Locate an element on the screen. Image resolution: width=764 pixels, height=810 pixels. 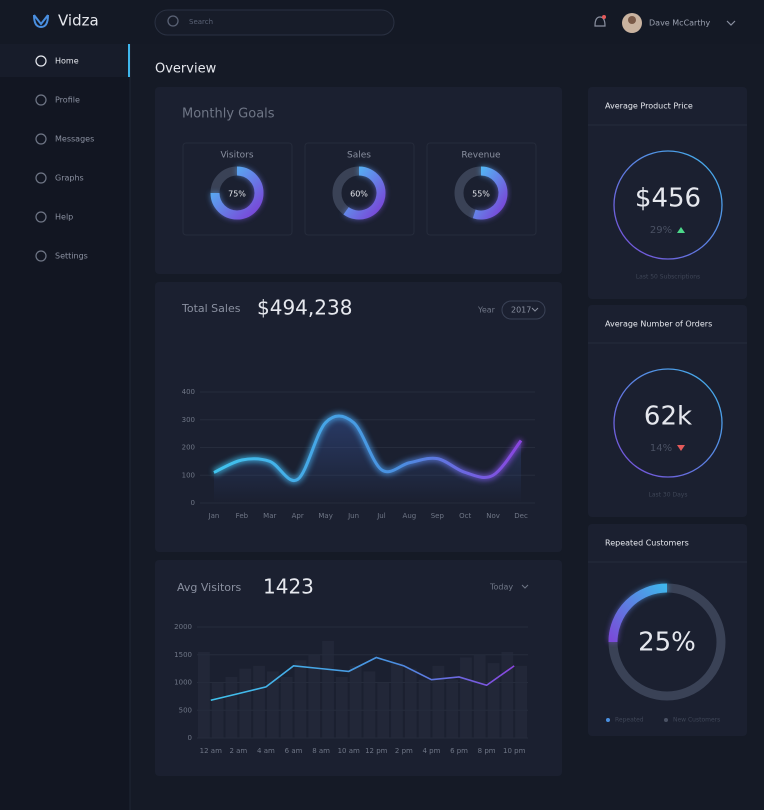
y-tick-label: 100 is located at coordinates (188, 475).